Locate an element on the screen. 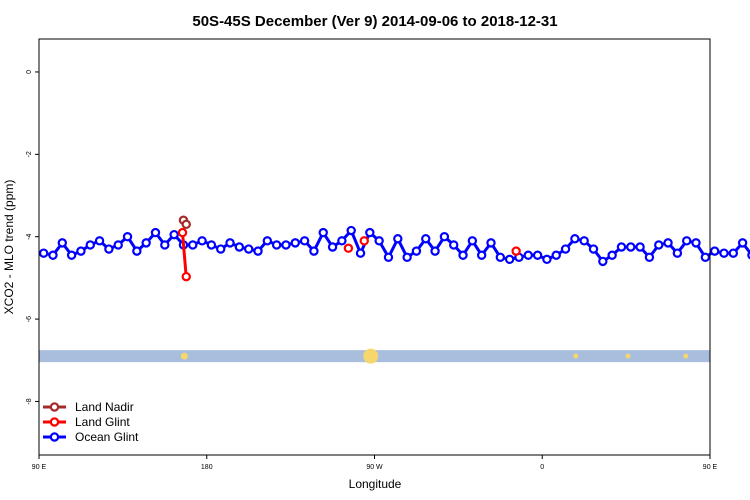 The width and height of the screenshot is (750, 500). land-glint-line is located at coordinates (184, 254).